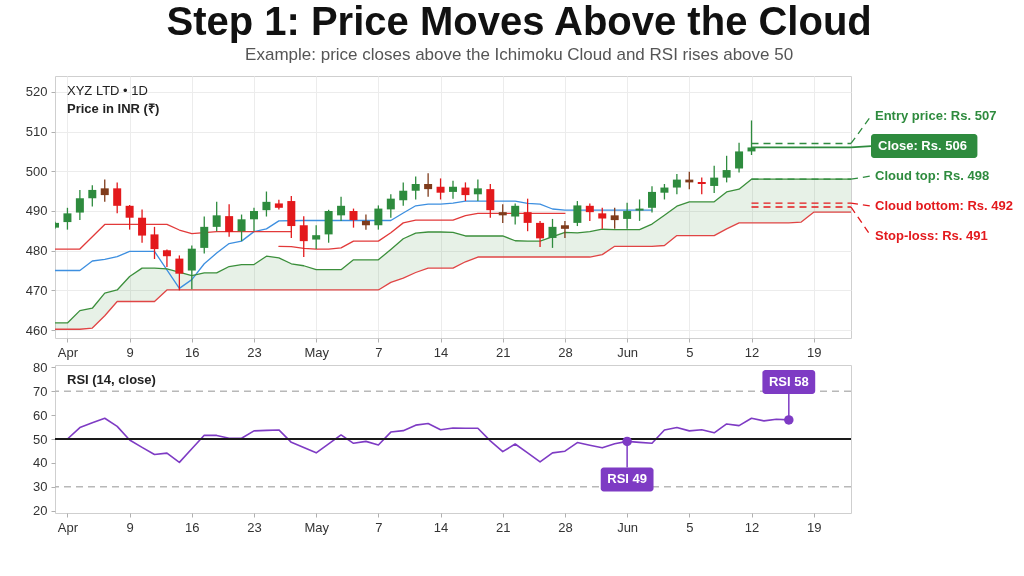 The height and width of the screenshot is (576, 1024). What do you see at coordinates (944, 206) in the screenshot?
I see `ref-line-label: Cloud bottom: Rs. 492` at bounding box center [944, 206].